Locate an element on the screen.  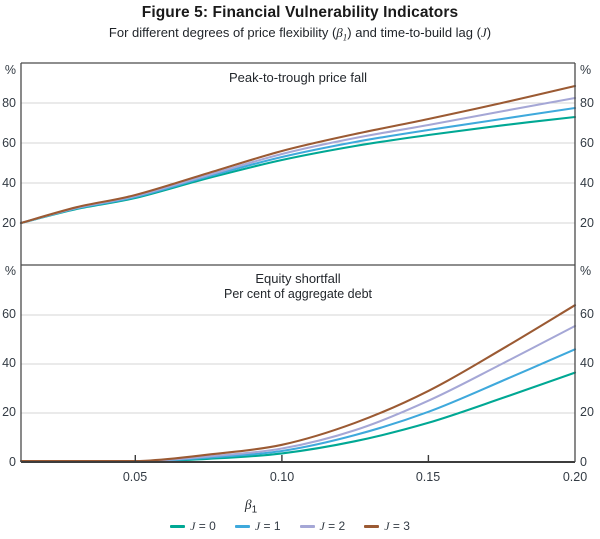
y-tick-right-40-panel0: 40 is located at coordinates (587, 183).